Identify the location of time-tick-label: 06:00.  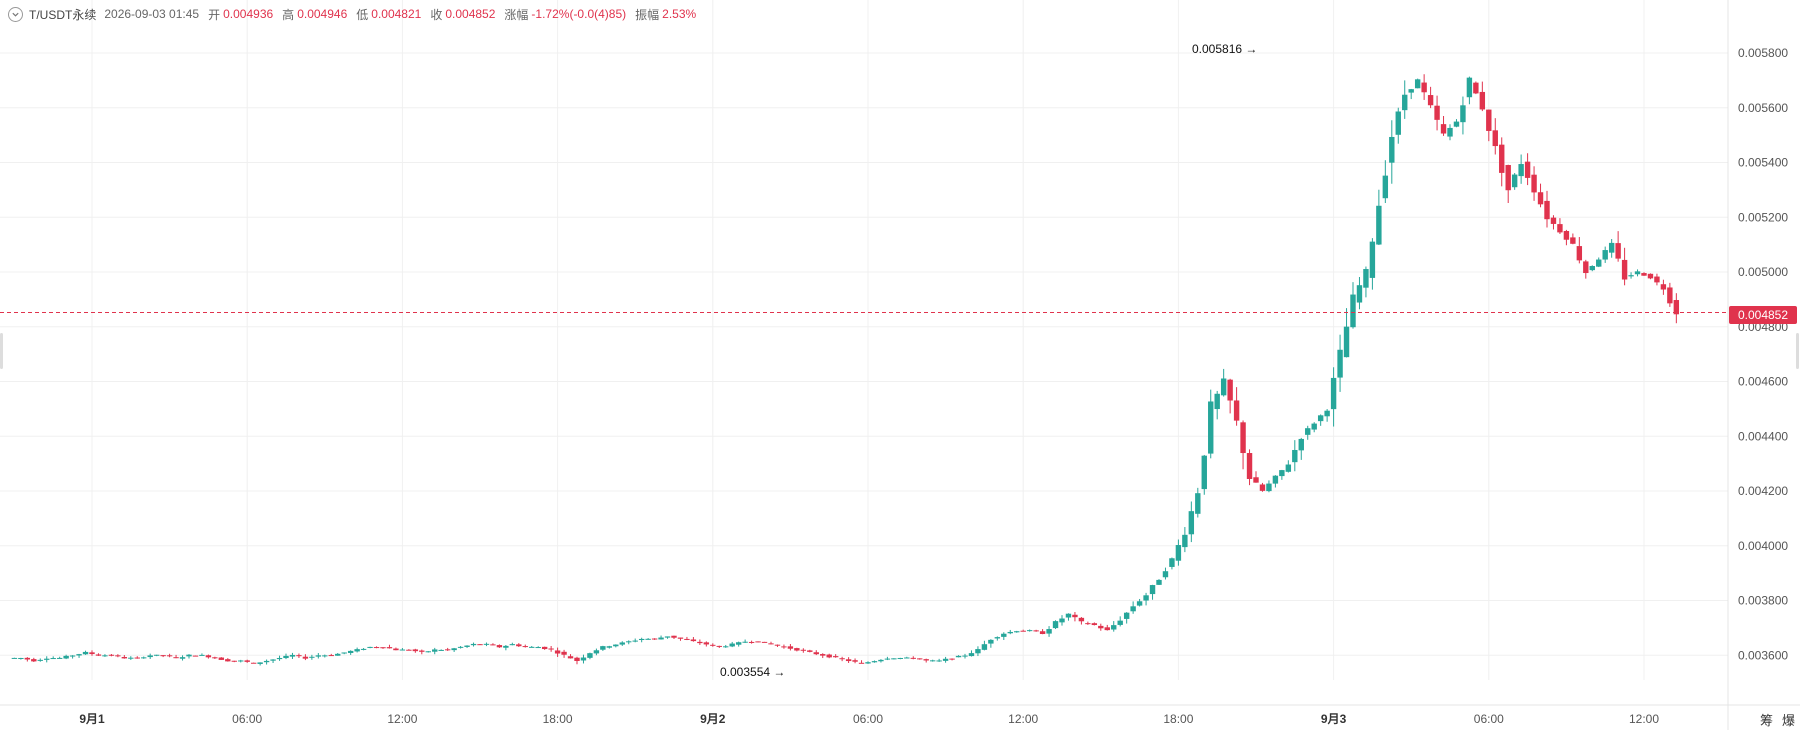
(247, 719).